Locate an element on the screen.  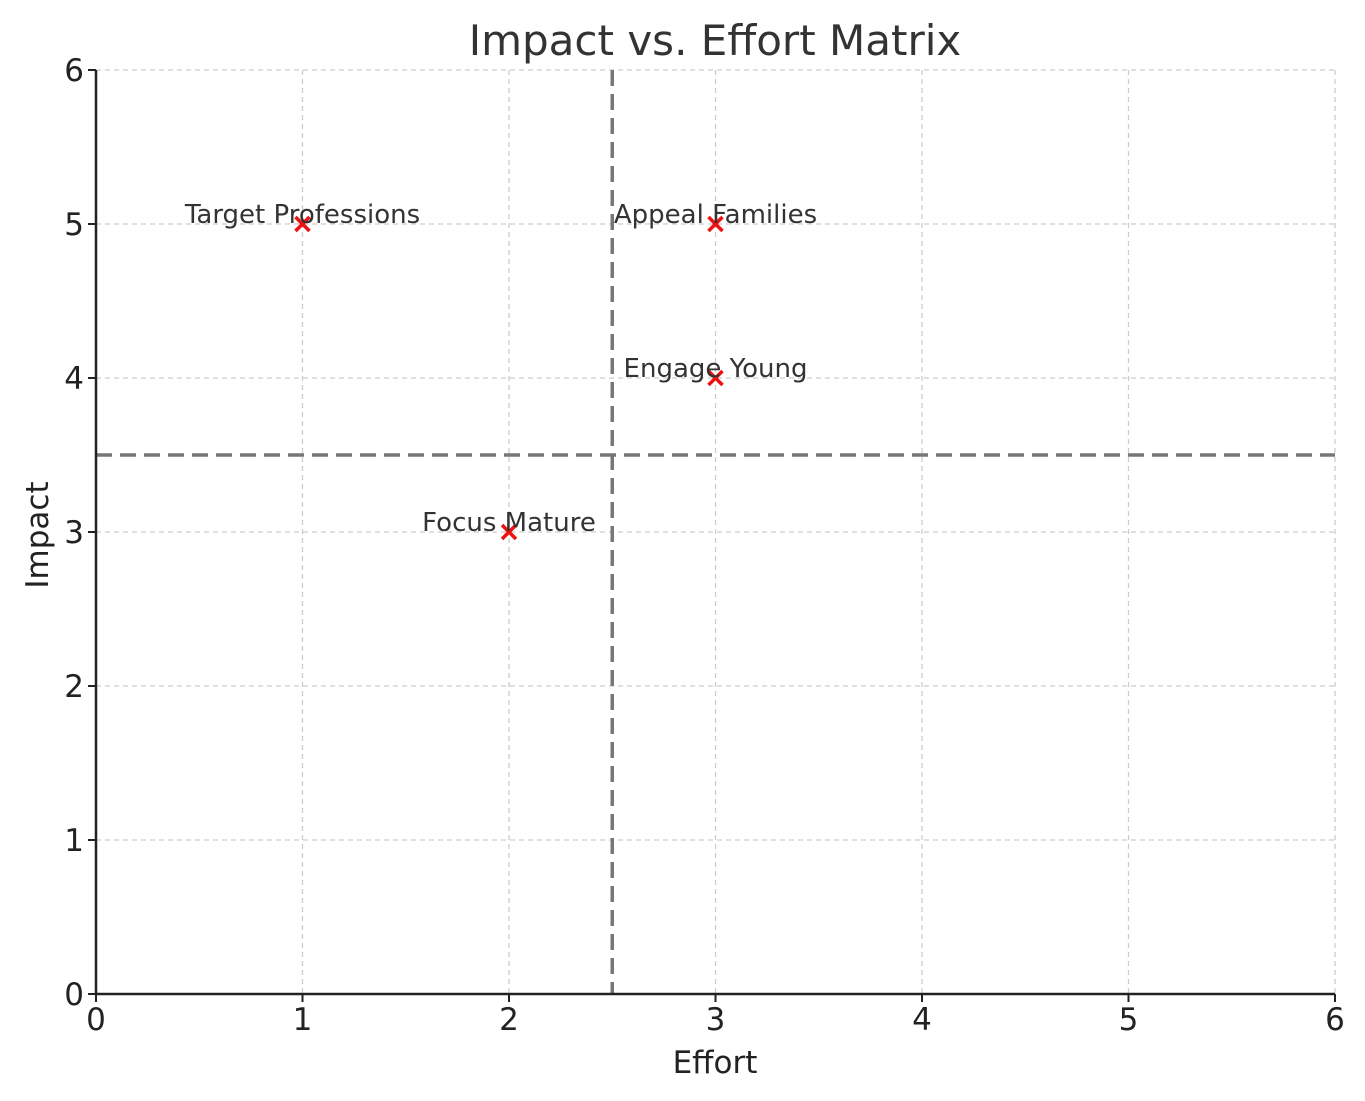
y-tick-label: 1 is located at coordinates (74, 841).